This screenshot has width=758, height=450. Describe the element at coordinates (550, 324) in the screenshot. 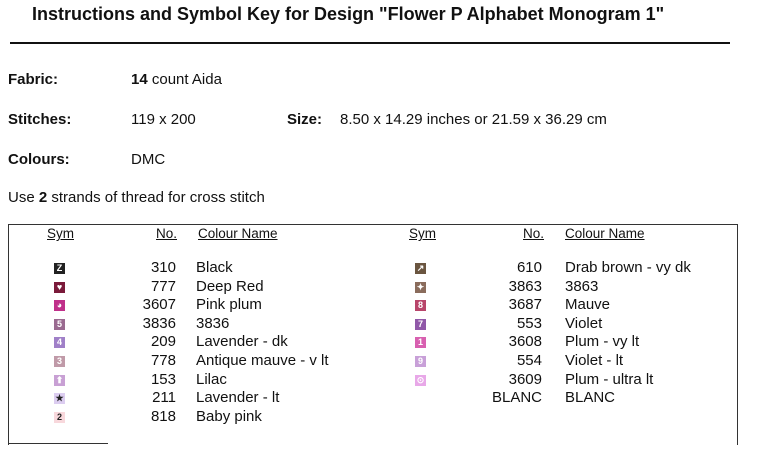

I see `table-row: 7 553 Violet` at that location.